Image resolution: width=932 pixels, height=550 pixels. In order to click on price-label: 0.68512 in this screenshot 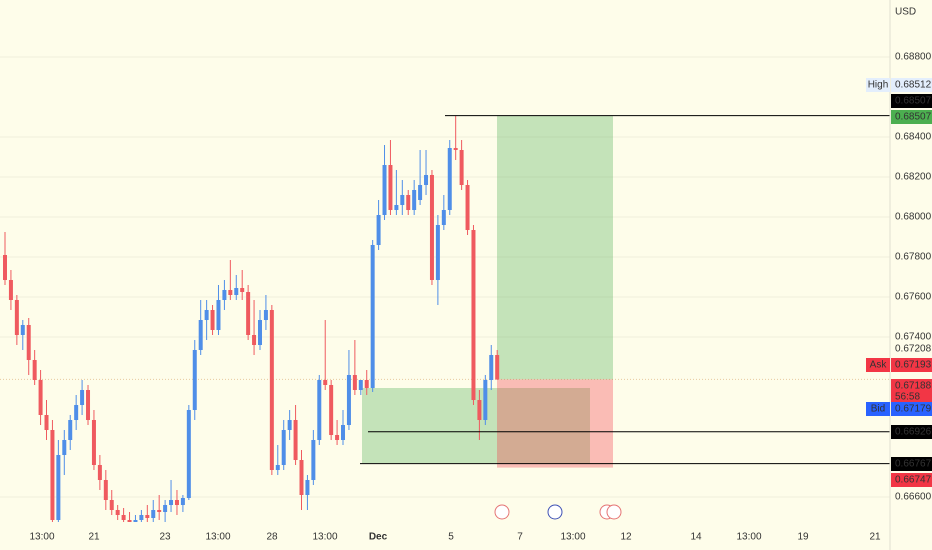, I will do `click(913, 85)`.